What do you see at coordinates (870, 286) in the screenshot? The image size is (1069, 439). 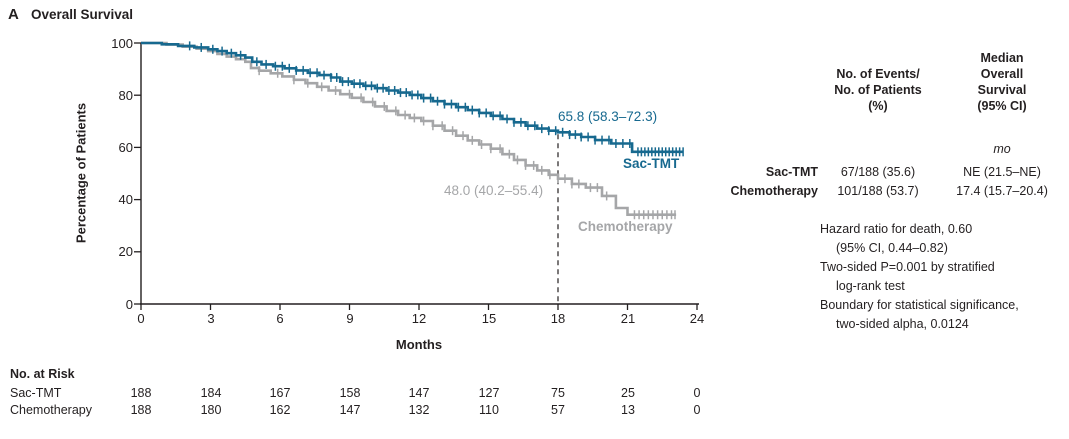 I see `stats-line: log-rank test` at bounding box center [870, 286].